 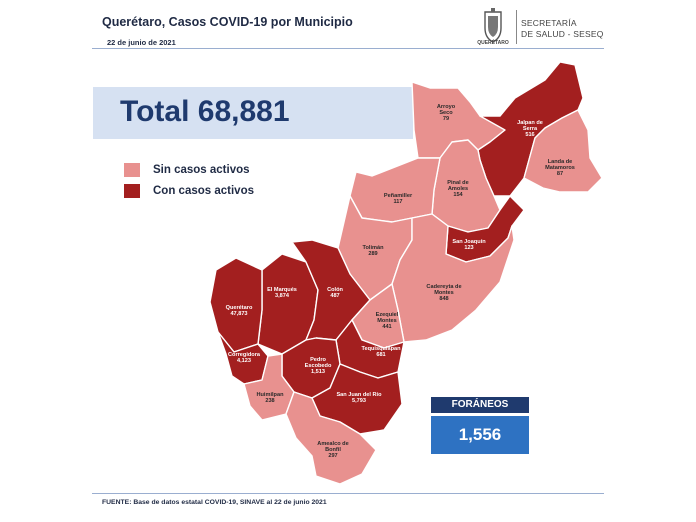 I want to click on municipio-value-san-joaquin: 123, so click(x=468, y=248).